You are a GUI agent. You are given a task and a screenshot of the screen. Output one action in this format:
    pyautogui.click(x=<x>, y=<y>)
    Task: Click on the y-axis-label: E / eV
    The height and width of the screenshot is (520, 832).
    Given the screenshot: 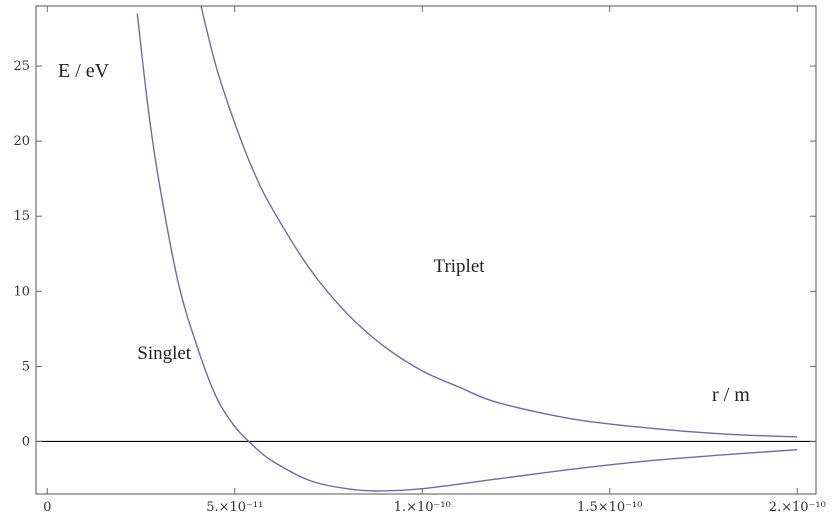 What is the action you would take?
    pyautogui.click(x=84, y=71)
    